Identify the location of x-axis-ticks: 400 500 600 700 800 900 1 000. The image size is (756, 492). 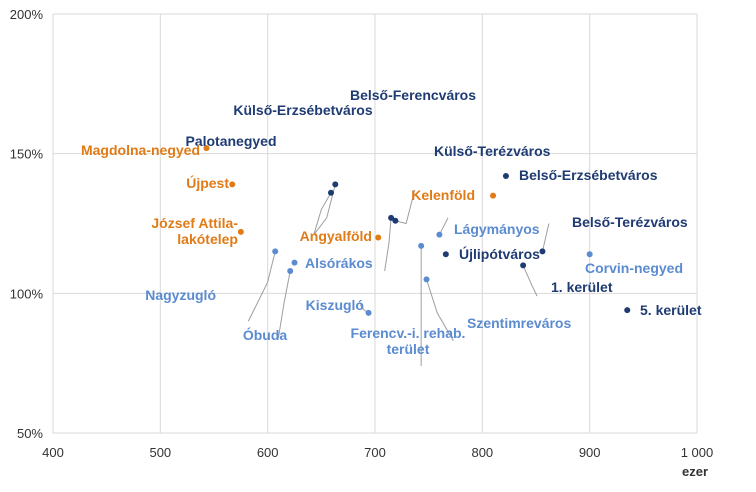
(377, 452).